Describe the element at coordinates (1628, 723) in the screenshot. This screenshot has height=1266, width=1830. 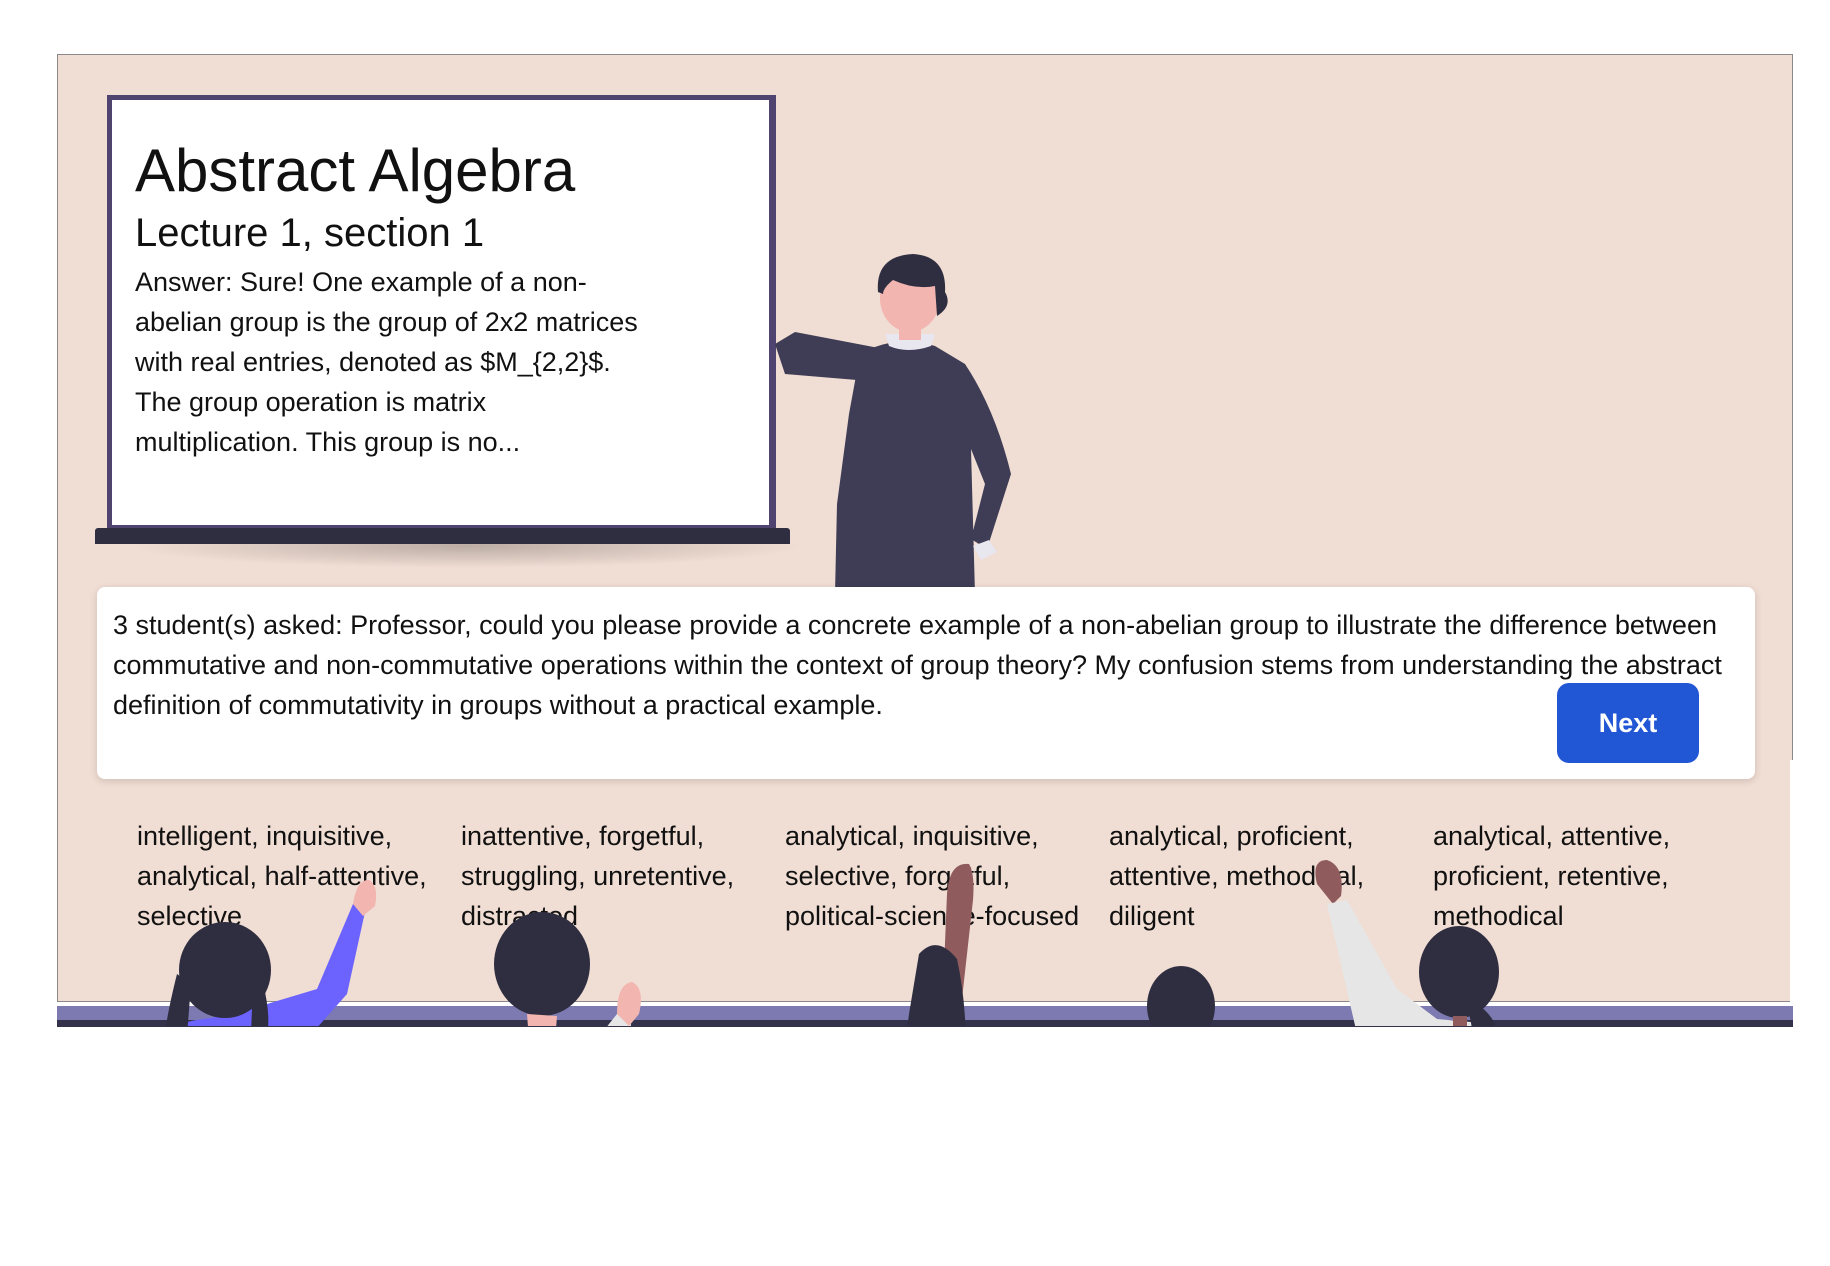
I see `next-button: Next` at that location.